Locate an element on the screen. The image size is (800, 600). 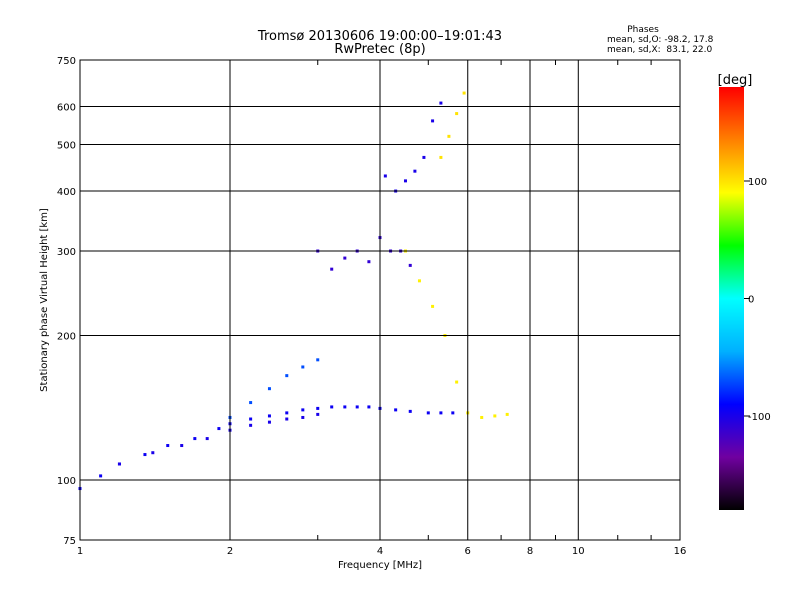
x-tick-label: 2 is located at coordinates (230, 551).